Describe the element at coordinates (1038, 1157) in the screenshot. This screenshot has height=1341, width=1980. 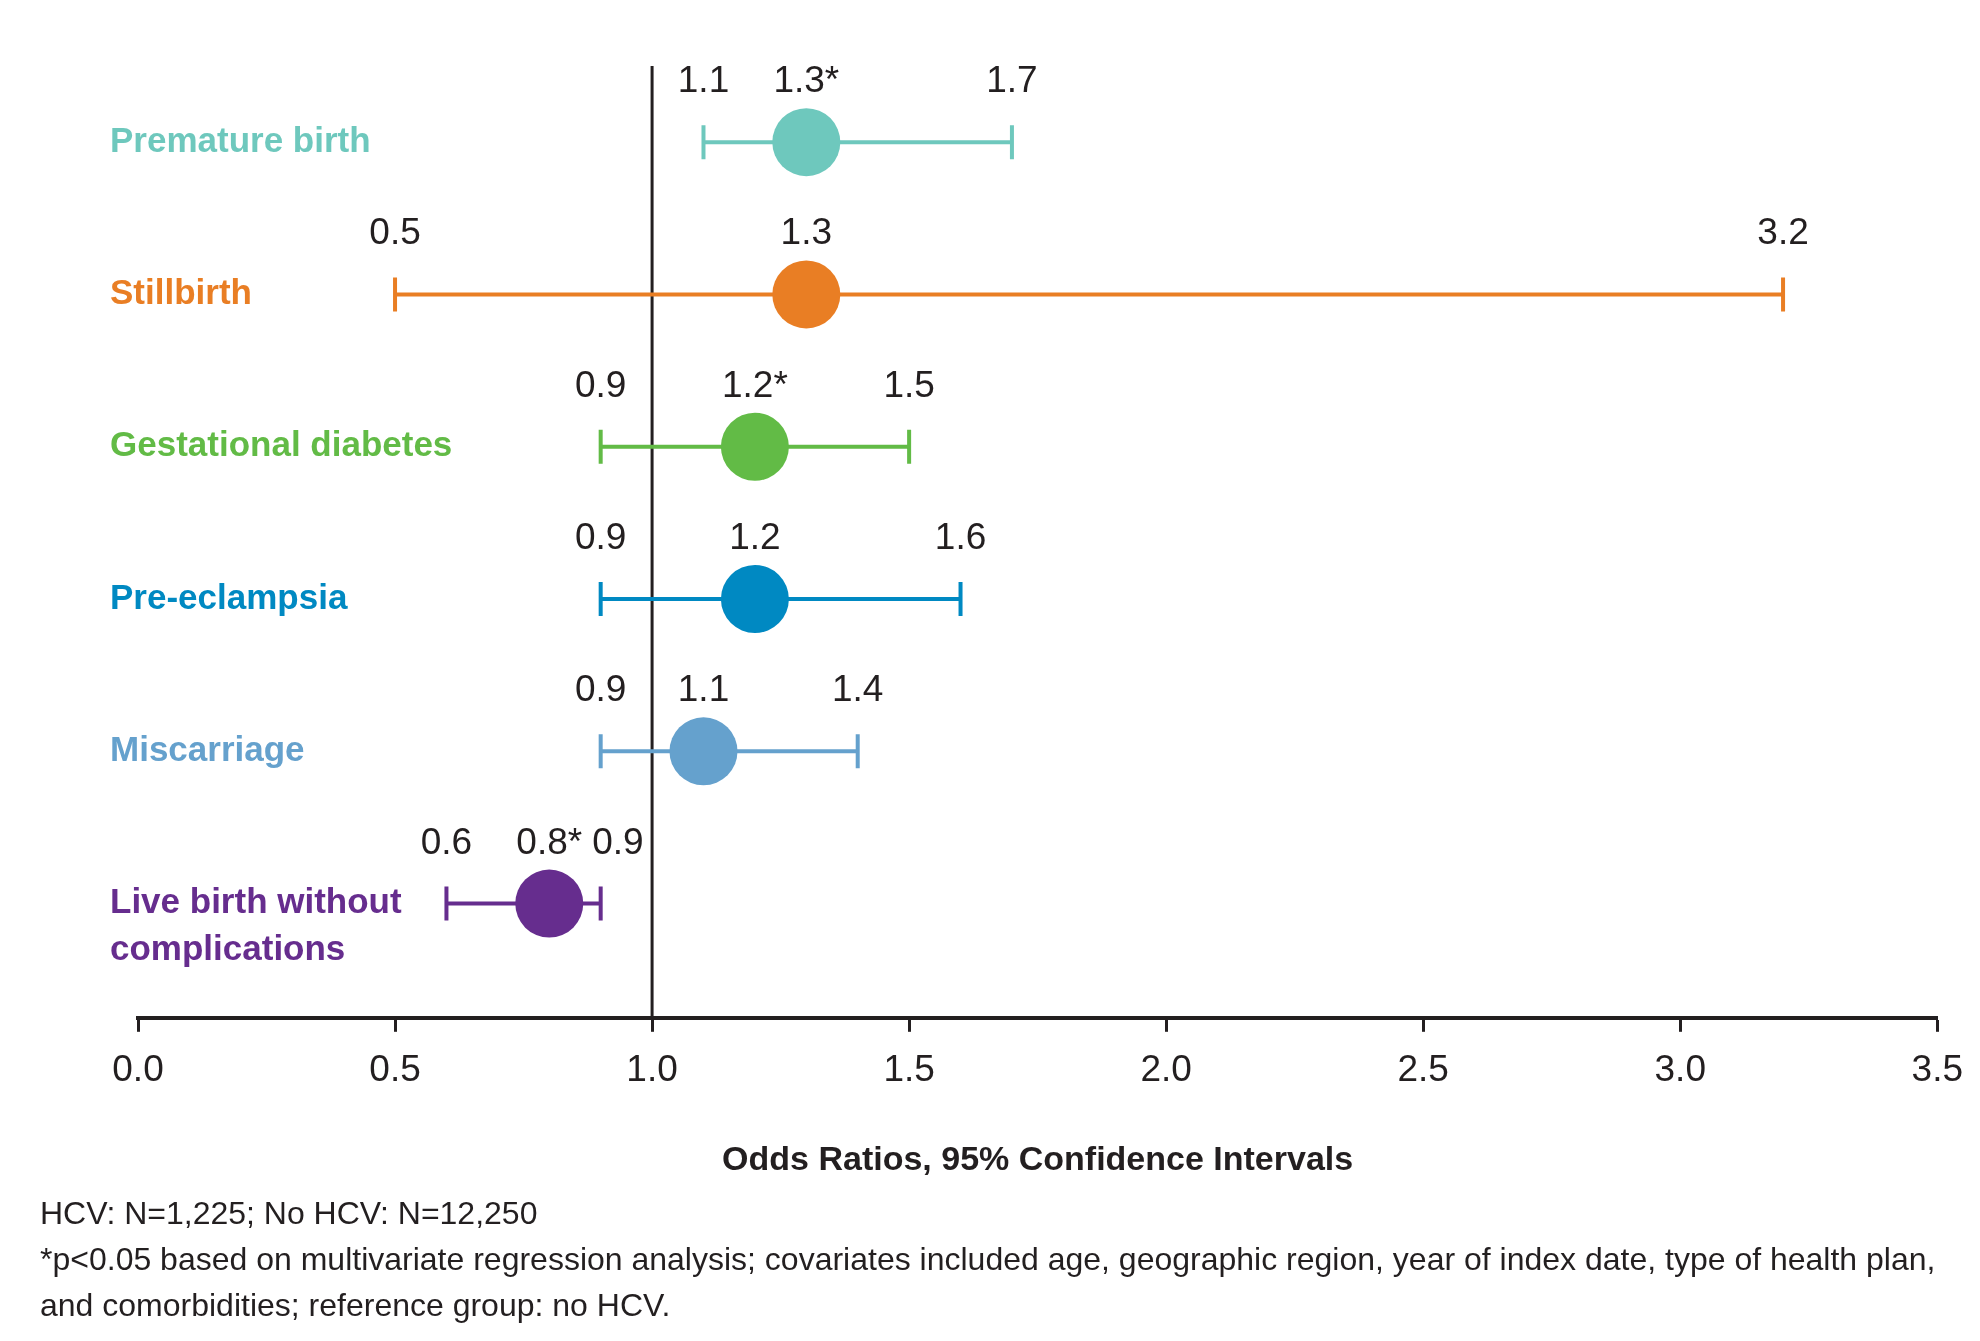
I see `x-axis-title: Odds Ratios, 95% Confidence Intervals` at that location.